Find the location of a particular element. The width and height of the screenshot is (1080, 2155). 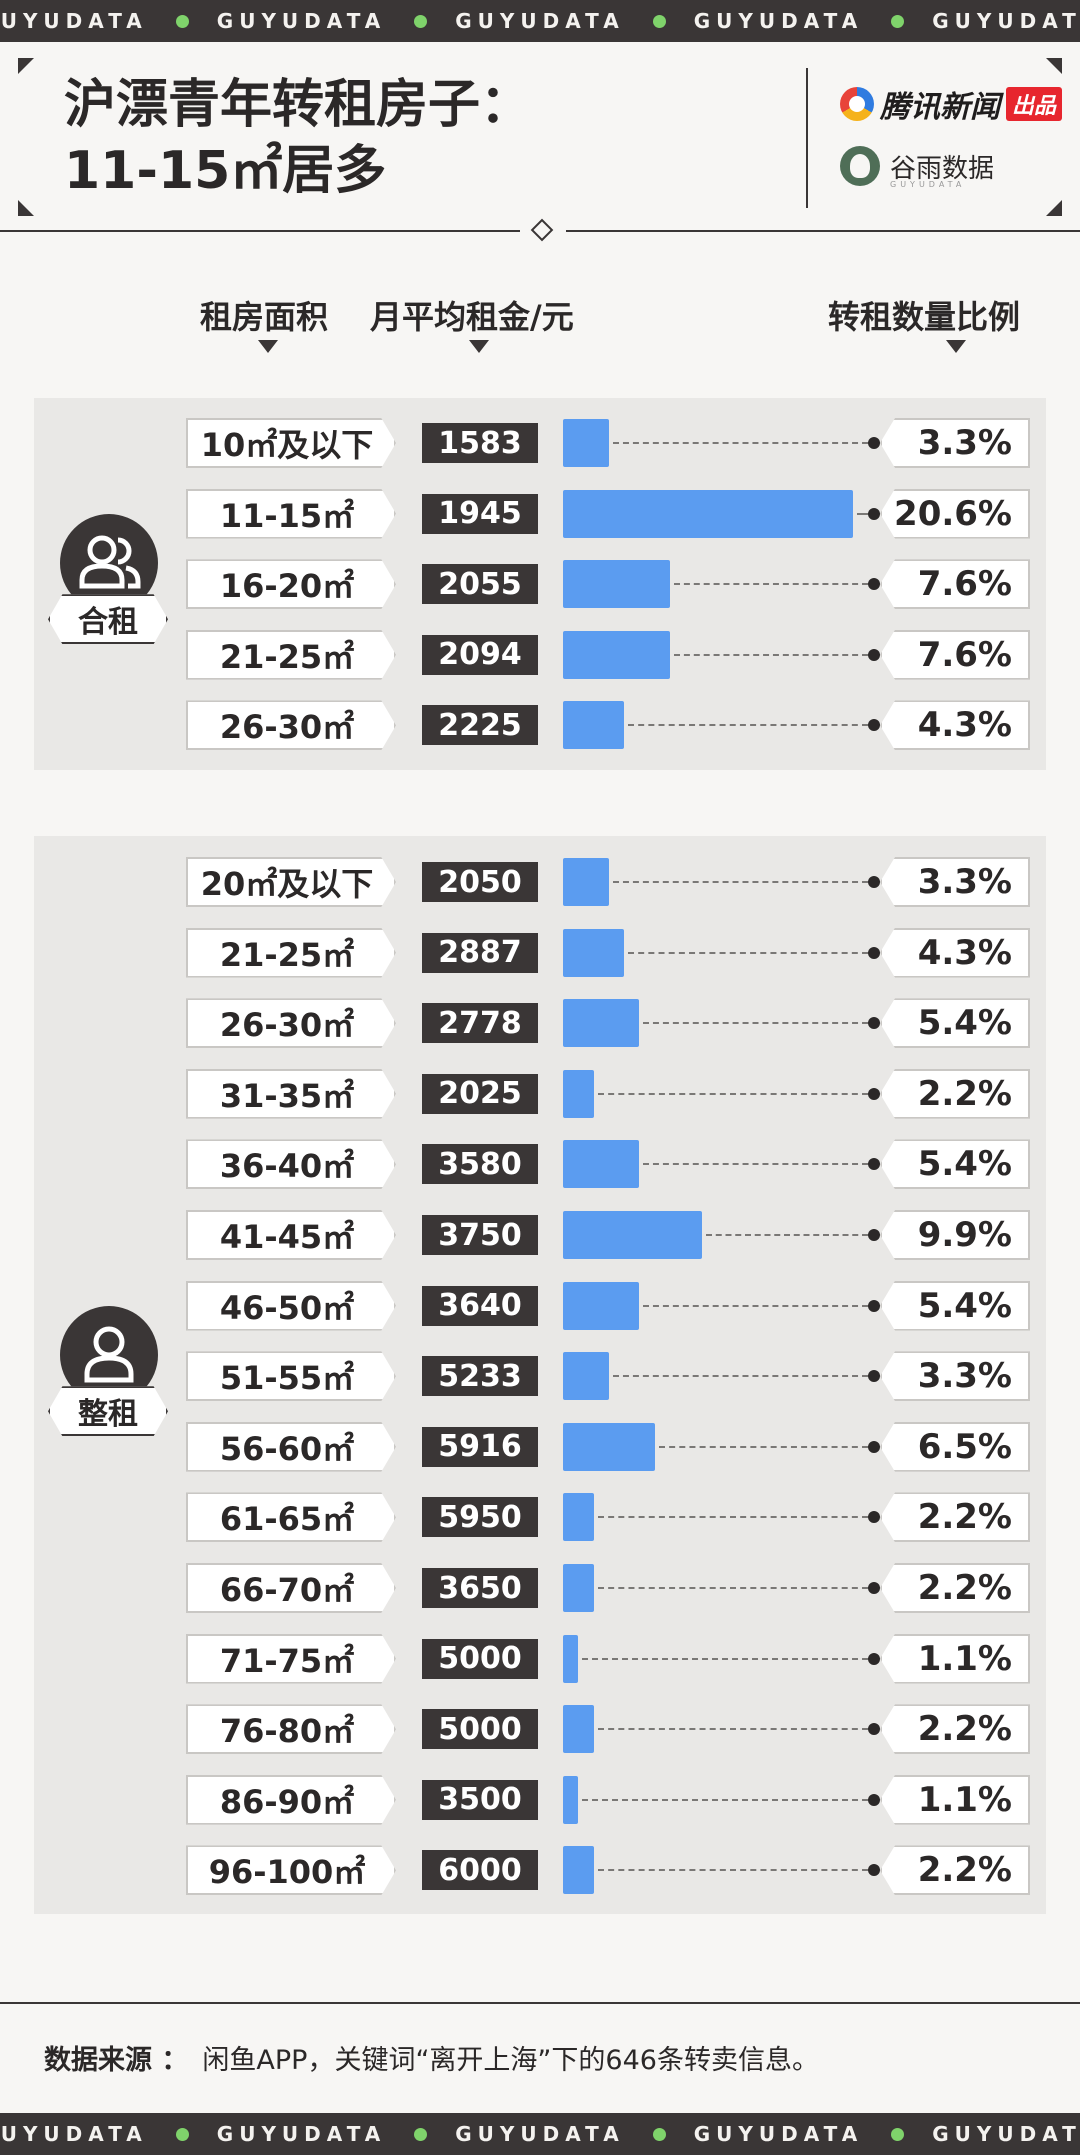

area-label: 10㎡及以下 is located at coordinates (291, 443).